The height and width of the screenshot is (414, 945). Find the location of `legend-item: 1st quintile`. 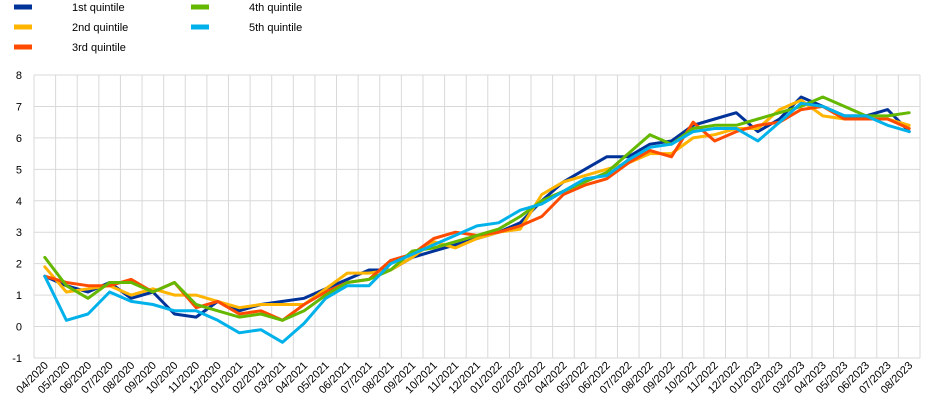

legend-item: 1st quintile is located at coordinates (69, 8).